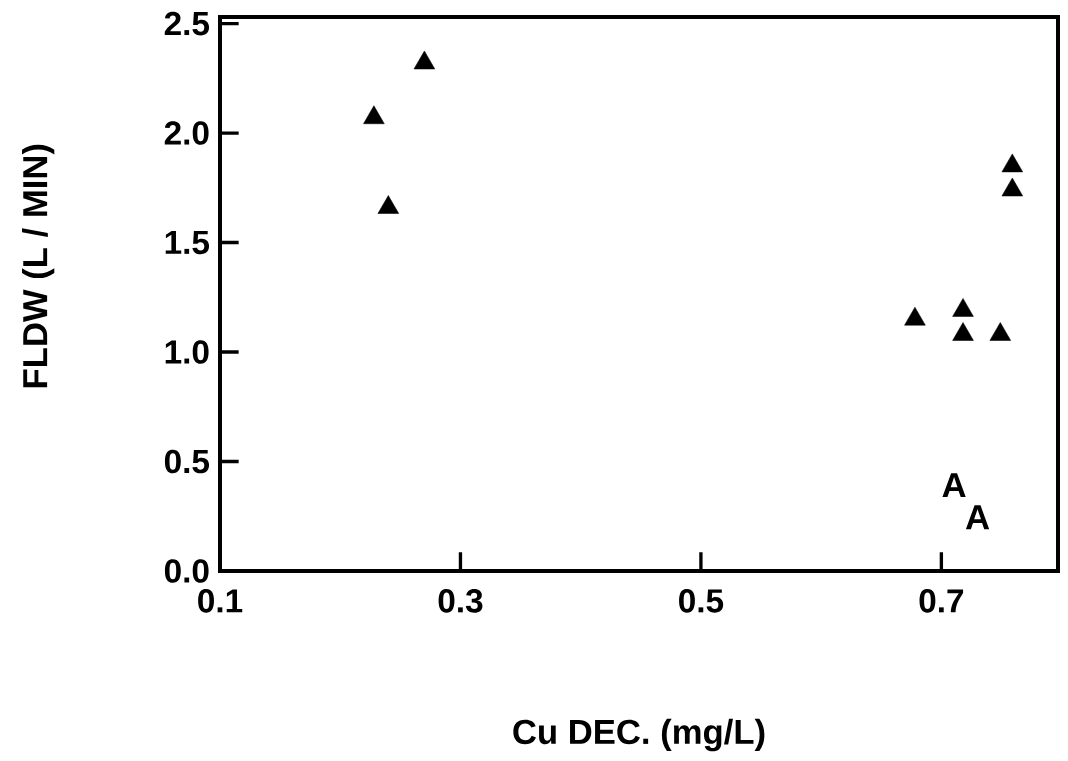  What do you see at coordinates (701, 601) in the screenshot?
I see `x-tick-label: 0.5` at bounding box center [701, 601].